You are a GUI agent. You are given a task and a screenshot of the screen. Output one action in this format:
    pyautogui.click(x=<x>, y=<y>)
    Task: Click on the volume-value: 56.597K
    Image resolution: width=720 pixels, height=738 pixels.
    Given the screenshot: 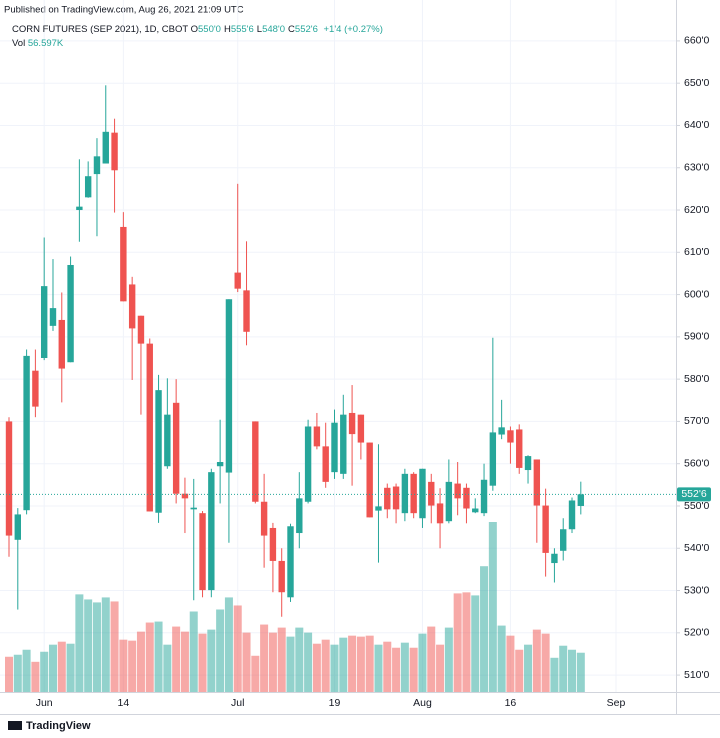 What is the action you would take?
    pyautogui.click(x=45, y=43)
    